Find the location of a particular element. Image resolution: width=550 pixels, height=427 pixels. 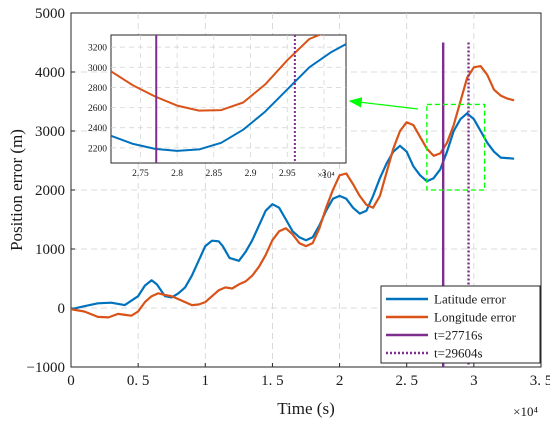

inset-x-exponent-label: ×10⁴ is located at coordinates (325, 175).